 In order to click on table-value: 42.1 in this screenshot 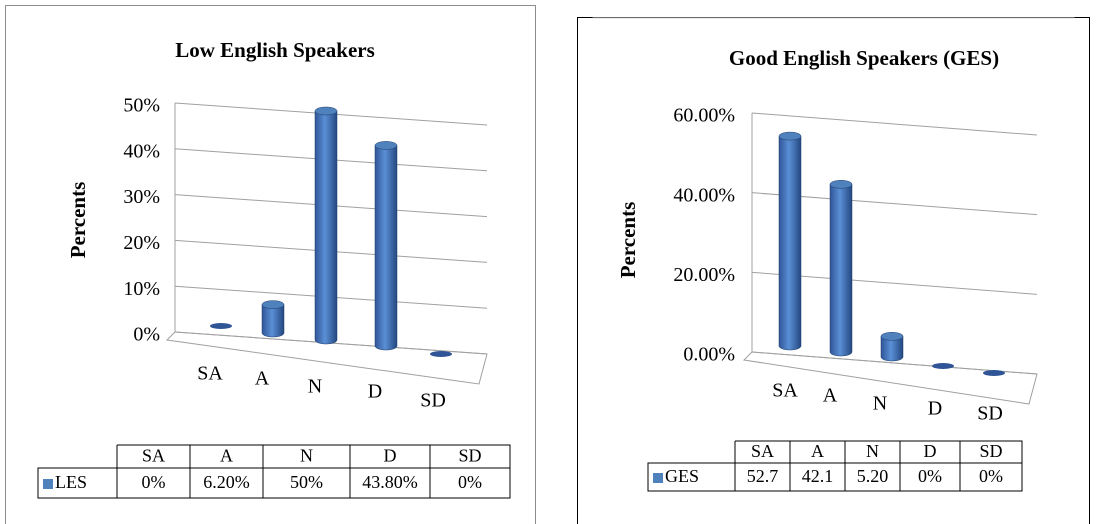, I will do `click(818, 476)`.